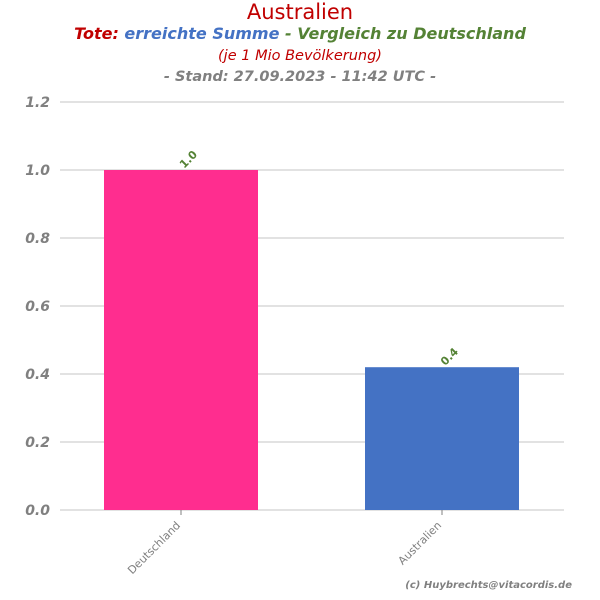  Describe the element at coordinates (420, 543) in the screenshot. I see `x-tick-label: Australien` at that location.